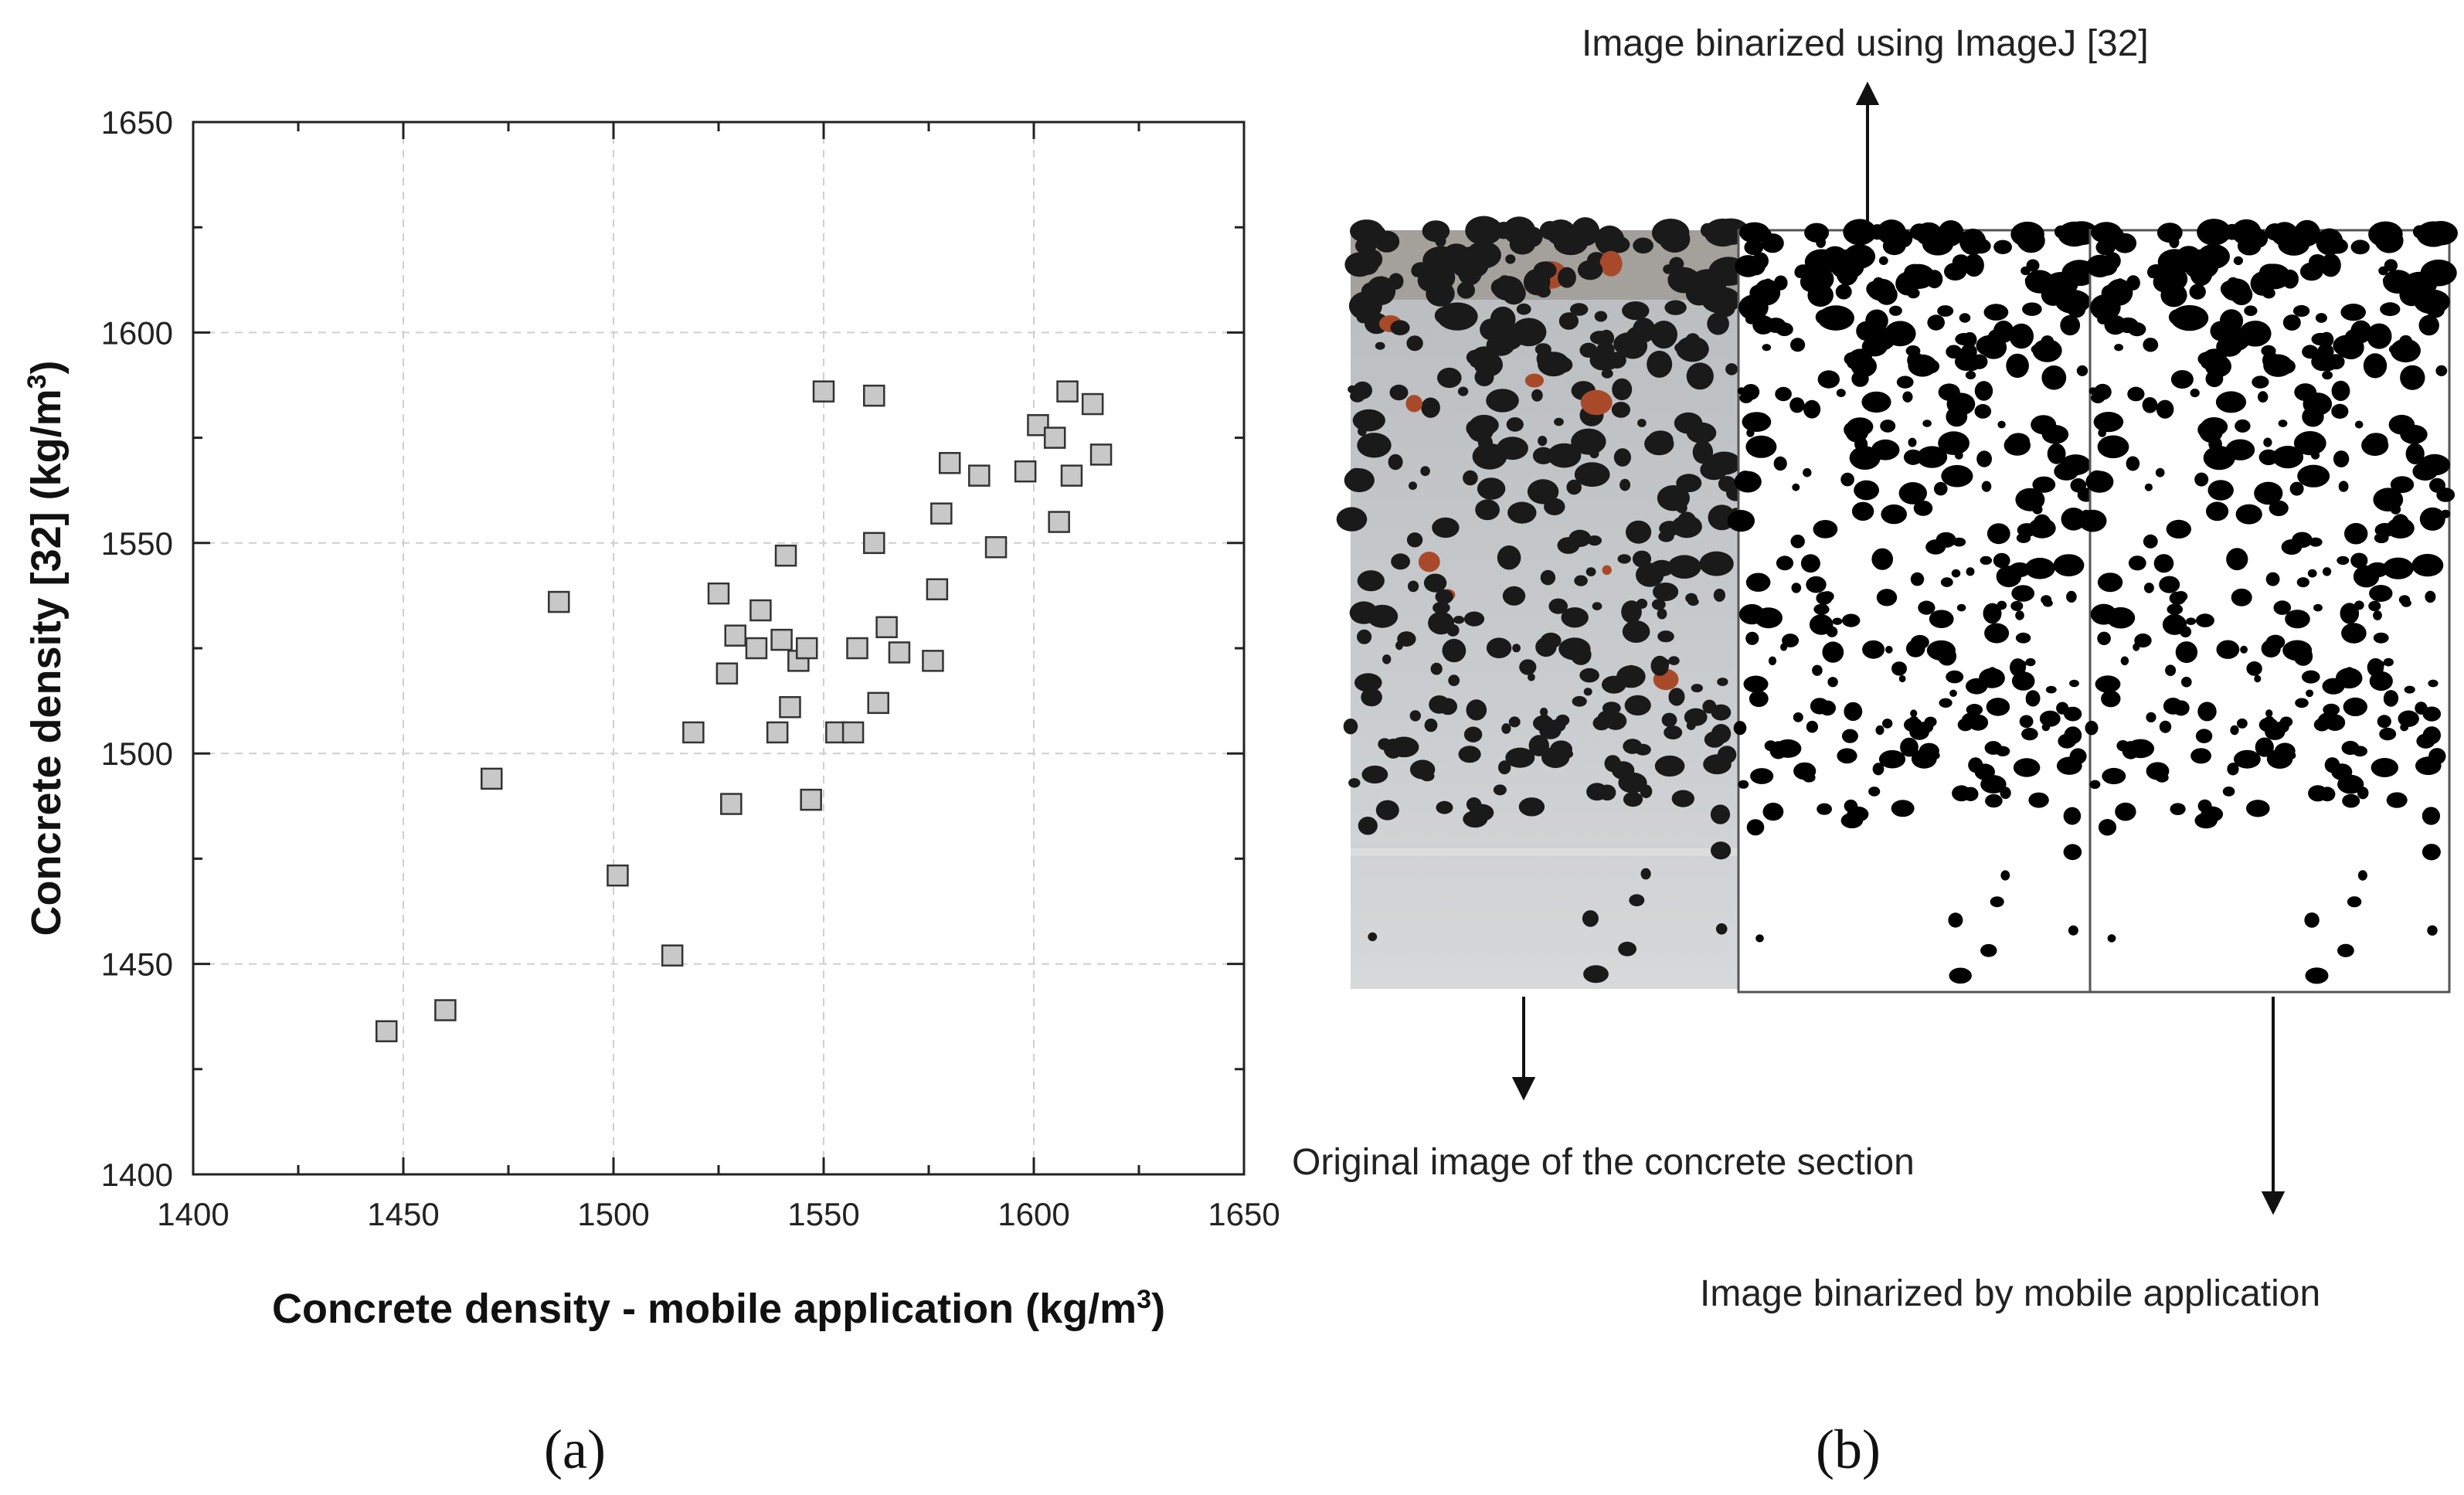 The image size is (2464, 1495). I want to click on annotation-mobile: Image binarized by mobile application, so click(2010, 1293).